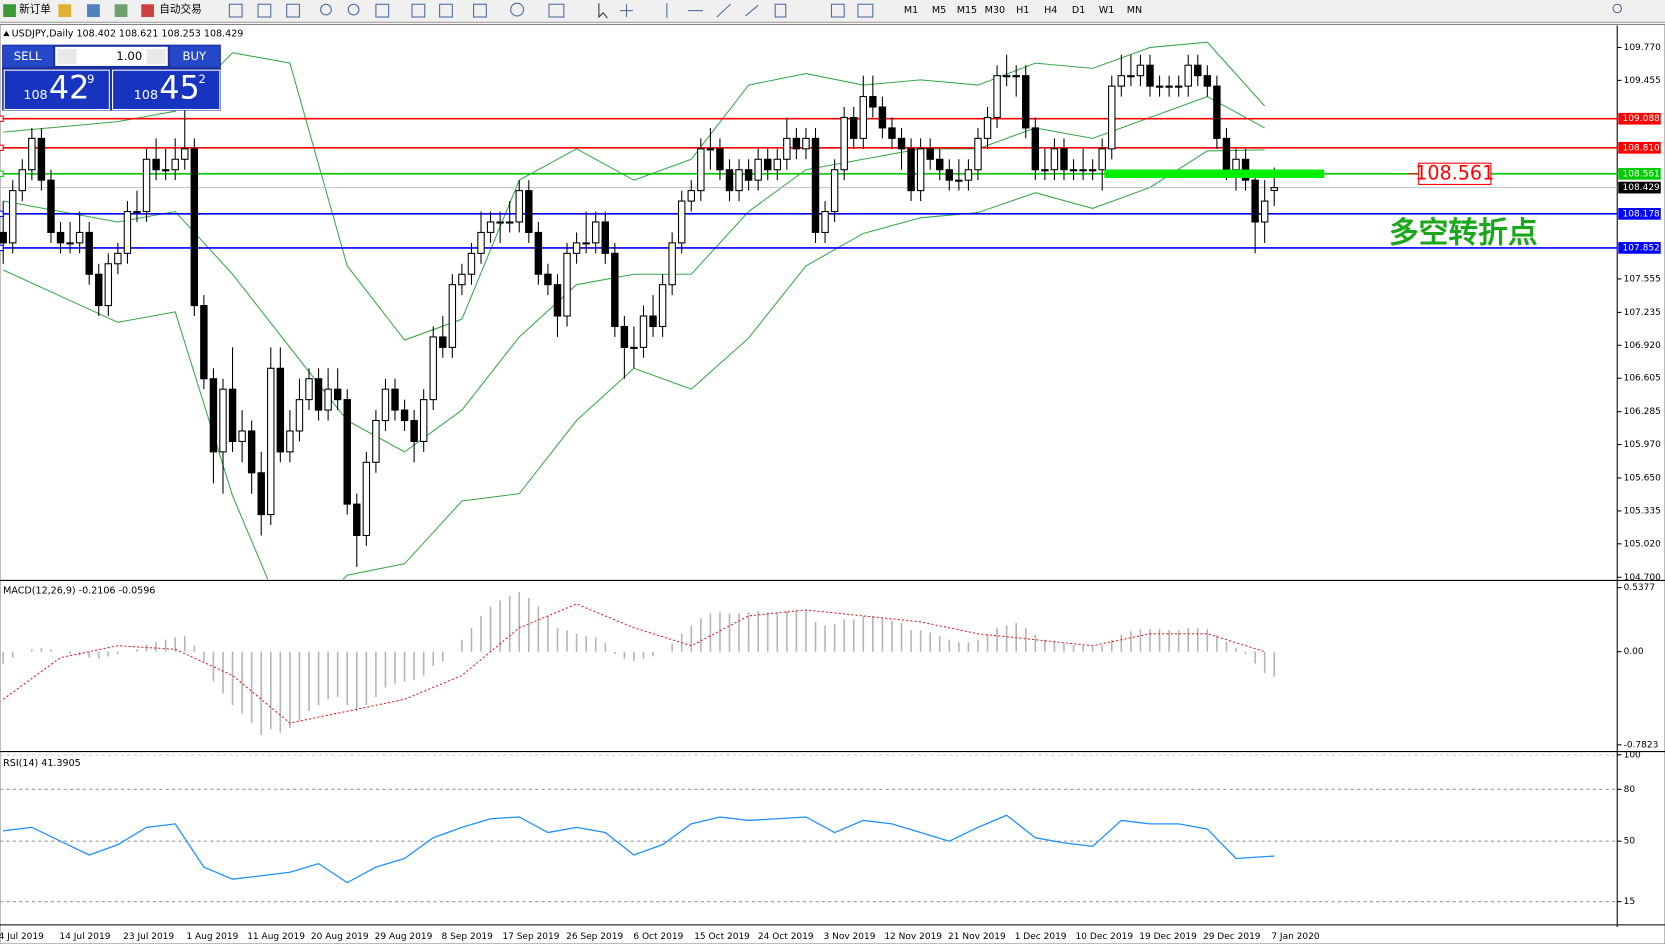 This screenshot has width=1665, height=944. I want to click on sell-label: SELL, so click(28, 56).